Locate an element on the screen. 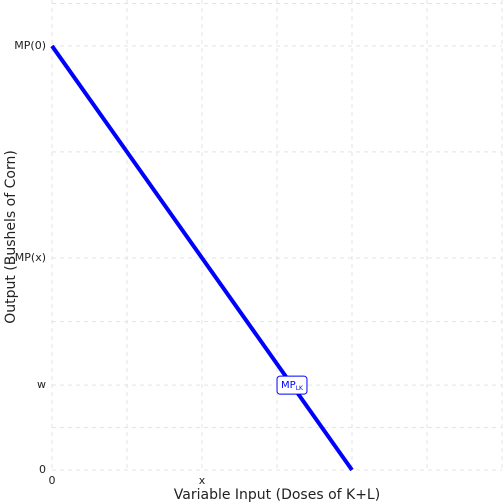 The width and height of the screenshot is (504, 504). annotation-text: MPLK is located at coordinates (292, 386).